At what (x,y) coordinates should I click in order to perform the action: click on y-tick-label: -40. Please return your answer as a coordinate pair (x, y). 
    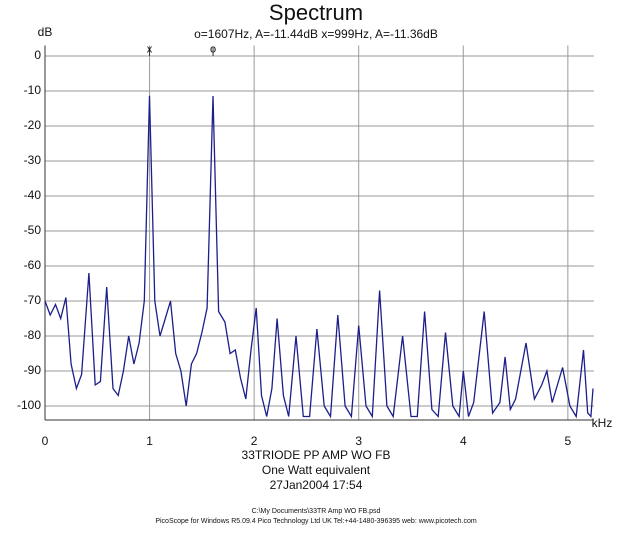
    Looking at the image, I should click on (33, 195).